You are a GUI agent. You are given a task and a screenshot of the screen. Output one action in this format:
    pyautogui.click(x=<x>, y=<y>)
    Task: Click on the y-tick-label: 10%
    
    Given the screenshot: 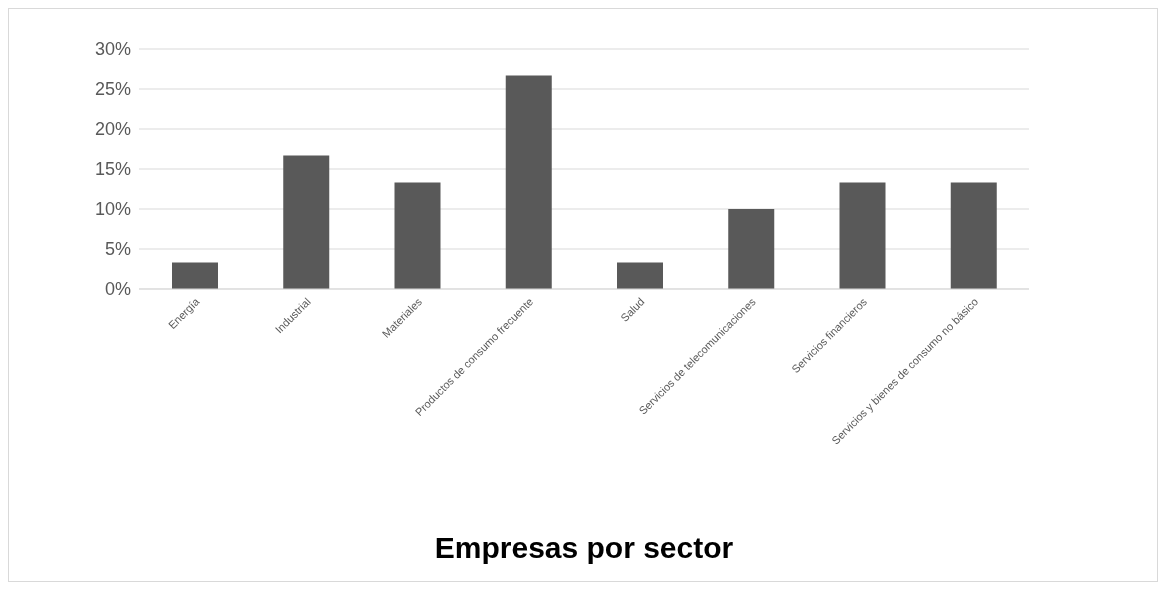 What is the action you would take?
    pyautogui.click(x=112, y=209)
    